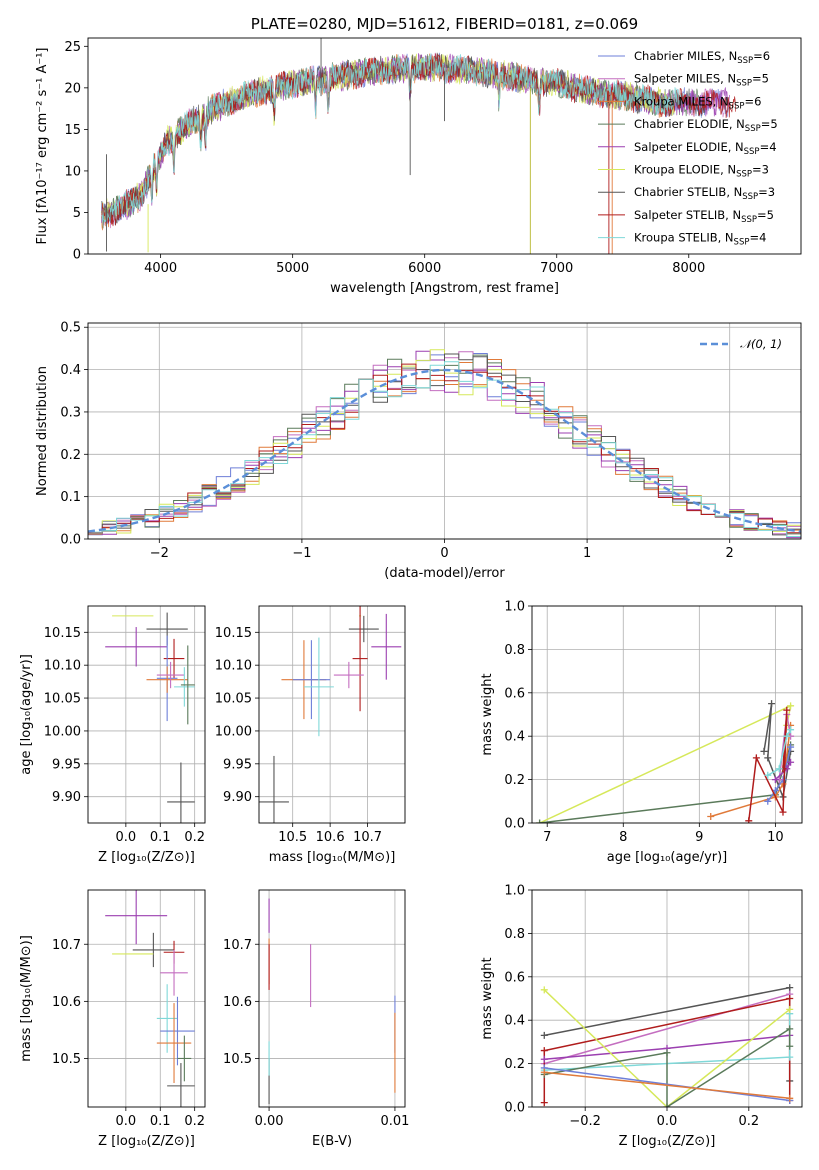 The image size is (819, 1170). Describe the element at coordinates (237, 945) in the screenshot. I see `y-tick-label: 10.7` at that location.